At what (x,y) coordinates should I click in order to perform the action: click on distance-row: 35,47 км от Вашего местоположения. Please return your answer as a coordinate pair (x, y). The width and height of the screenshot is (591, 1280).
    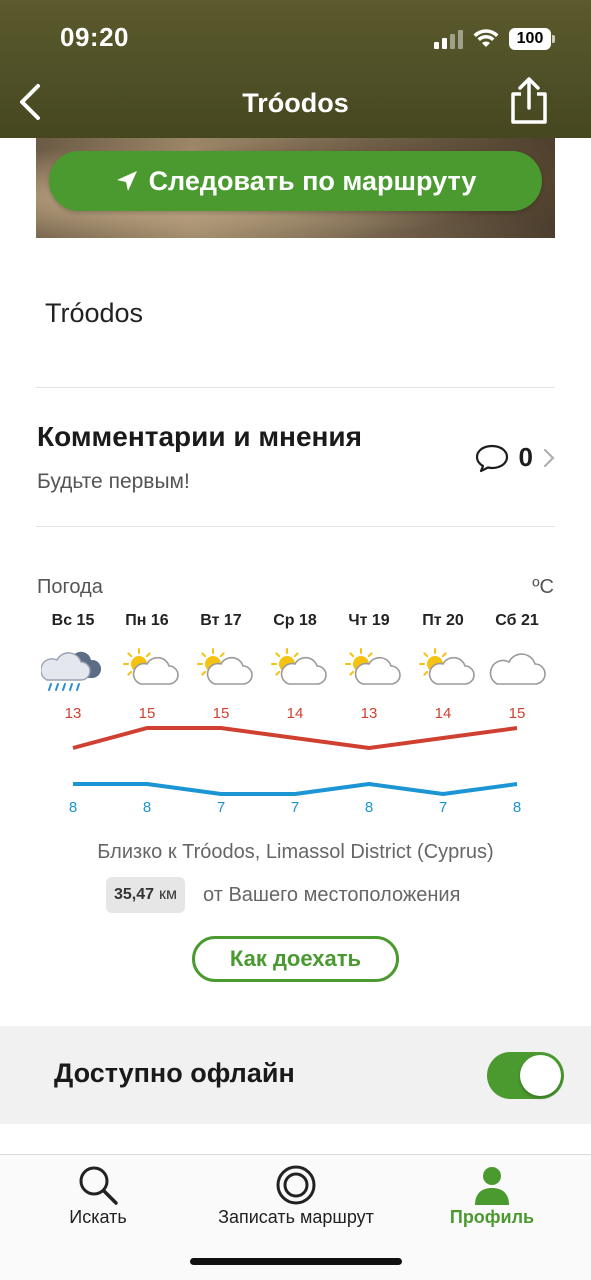
    Looking at the image, I should click on (283, 895).